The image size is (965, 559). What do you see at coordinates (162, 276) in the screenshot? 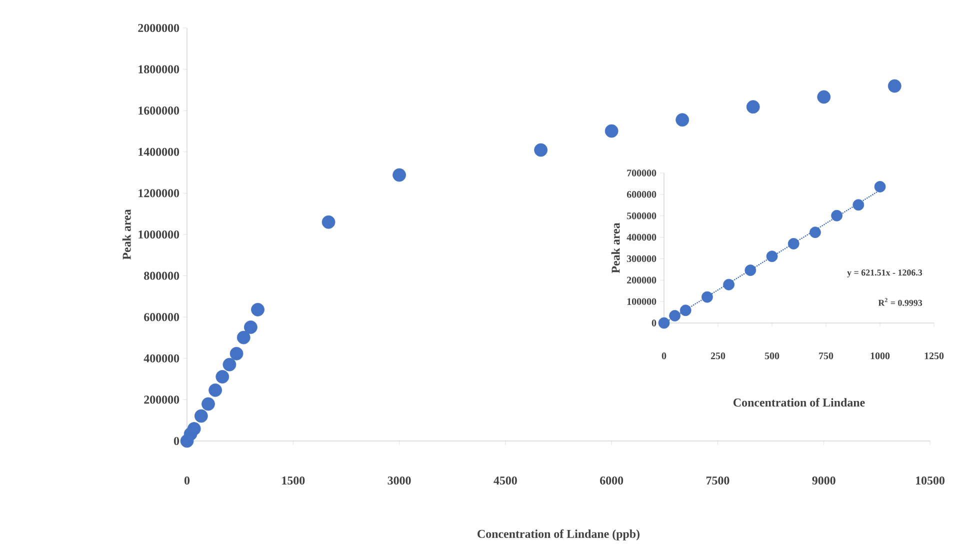
I see `y-tick-label: 800000` at bounding box center [162, 276].